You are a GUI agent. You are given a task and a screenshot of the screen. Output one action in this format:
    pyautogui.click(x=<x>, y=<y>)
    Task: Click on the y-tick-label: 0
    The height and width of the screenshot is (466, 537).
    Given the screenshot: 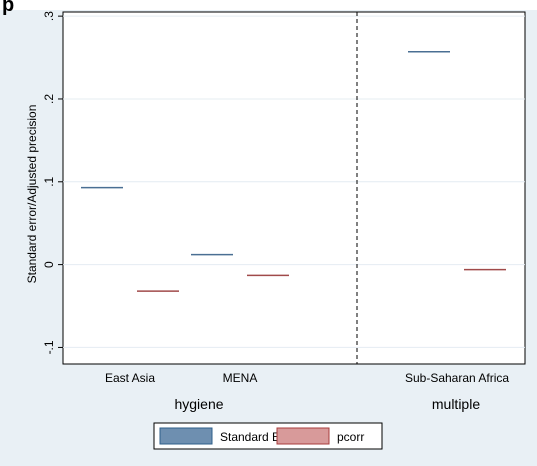 What is the action you would take?
    pyautogui.click(x=49, y=264)
    